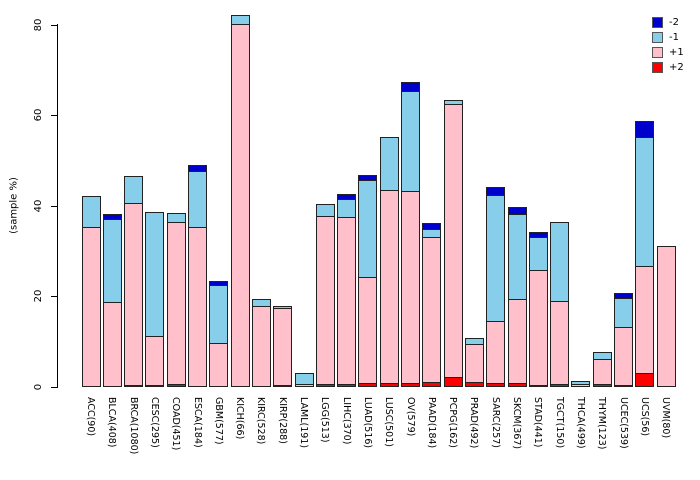 The height and width of the screenshot is (480, 700). What do you see at coordinates (581, 423) in the screenshot?
I see `x-tick-label: THCA(499)` at bounding box center [581, 423].